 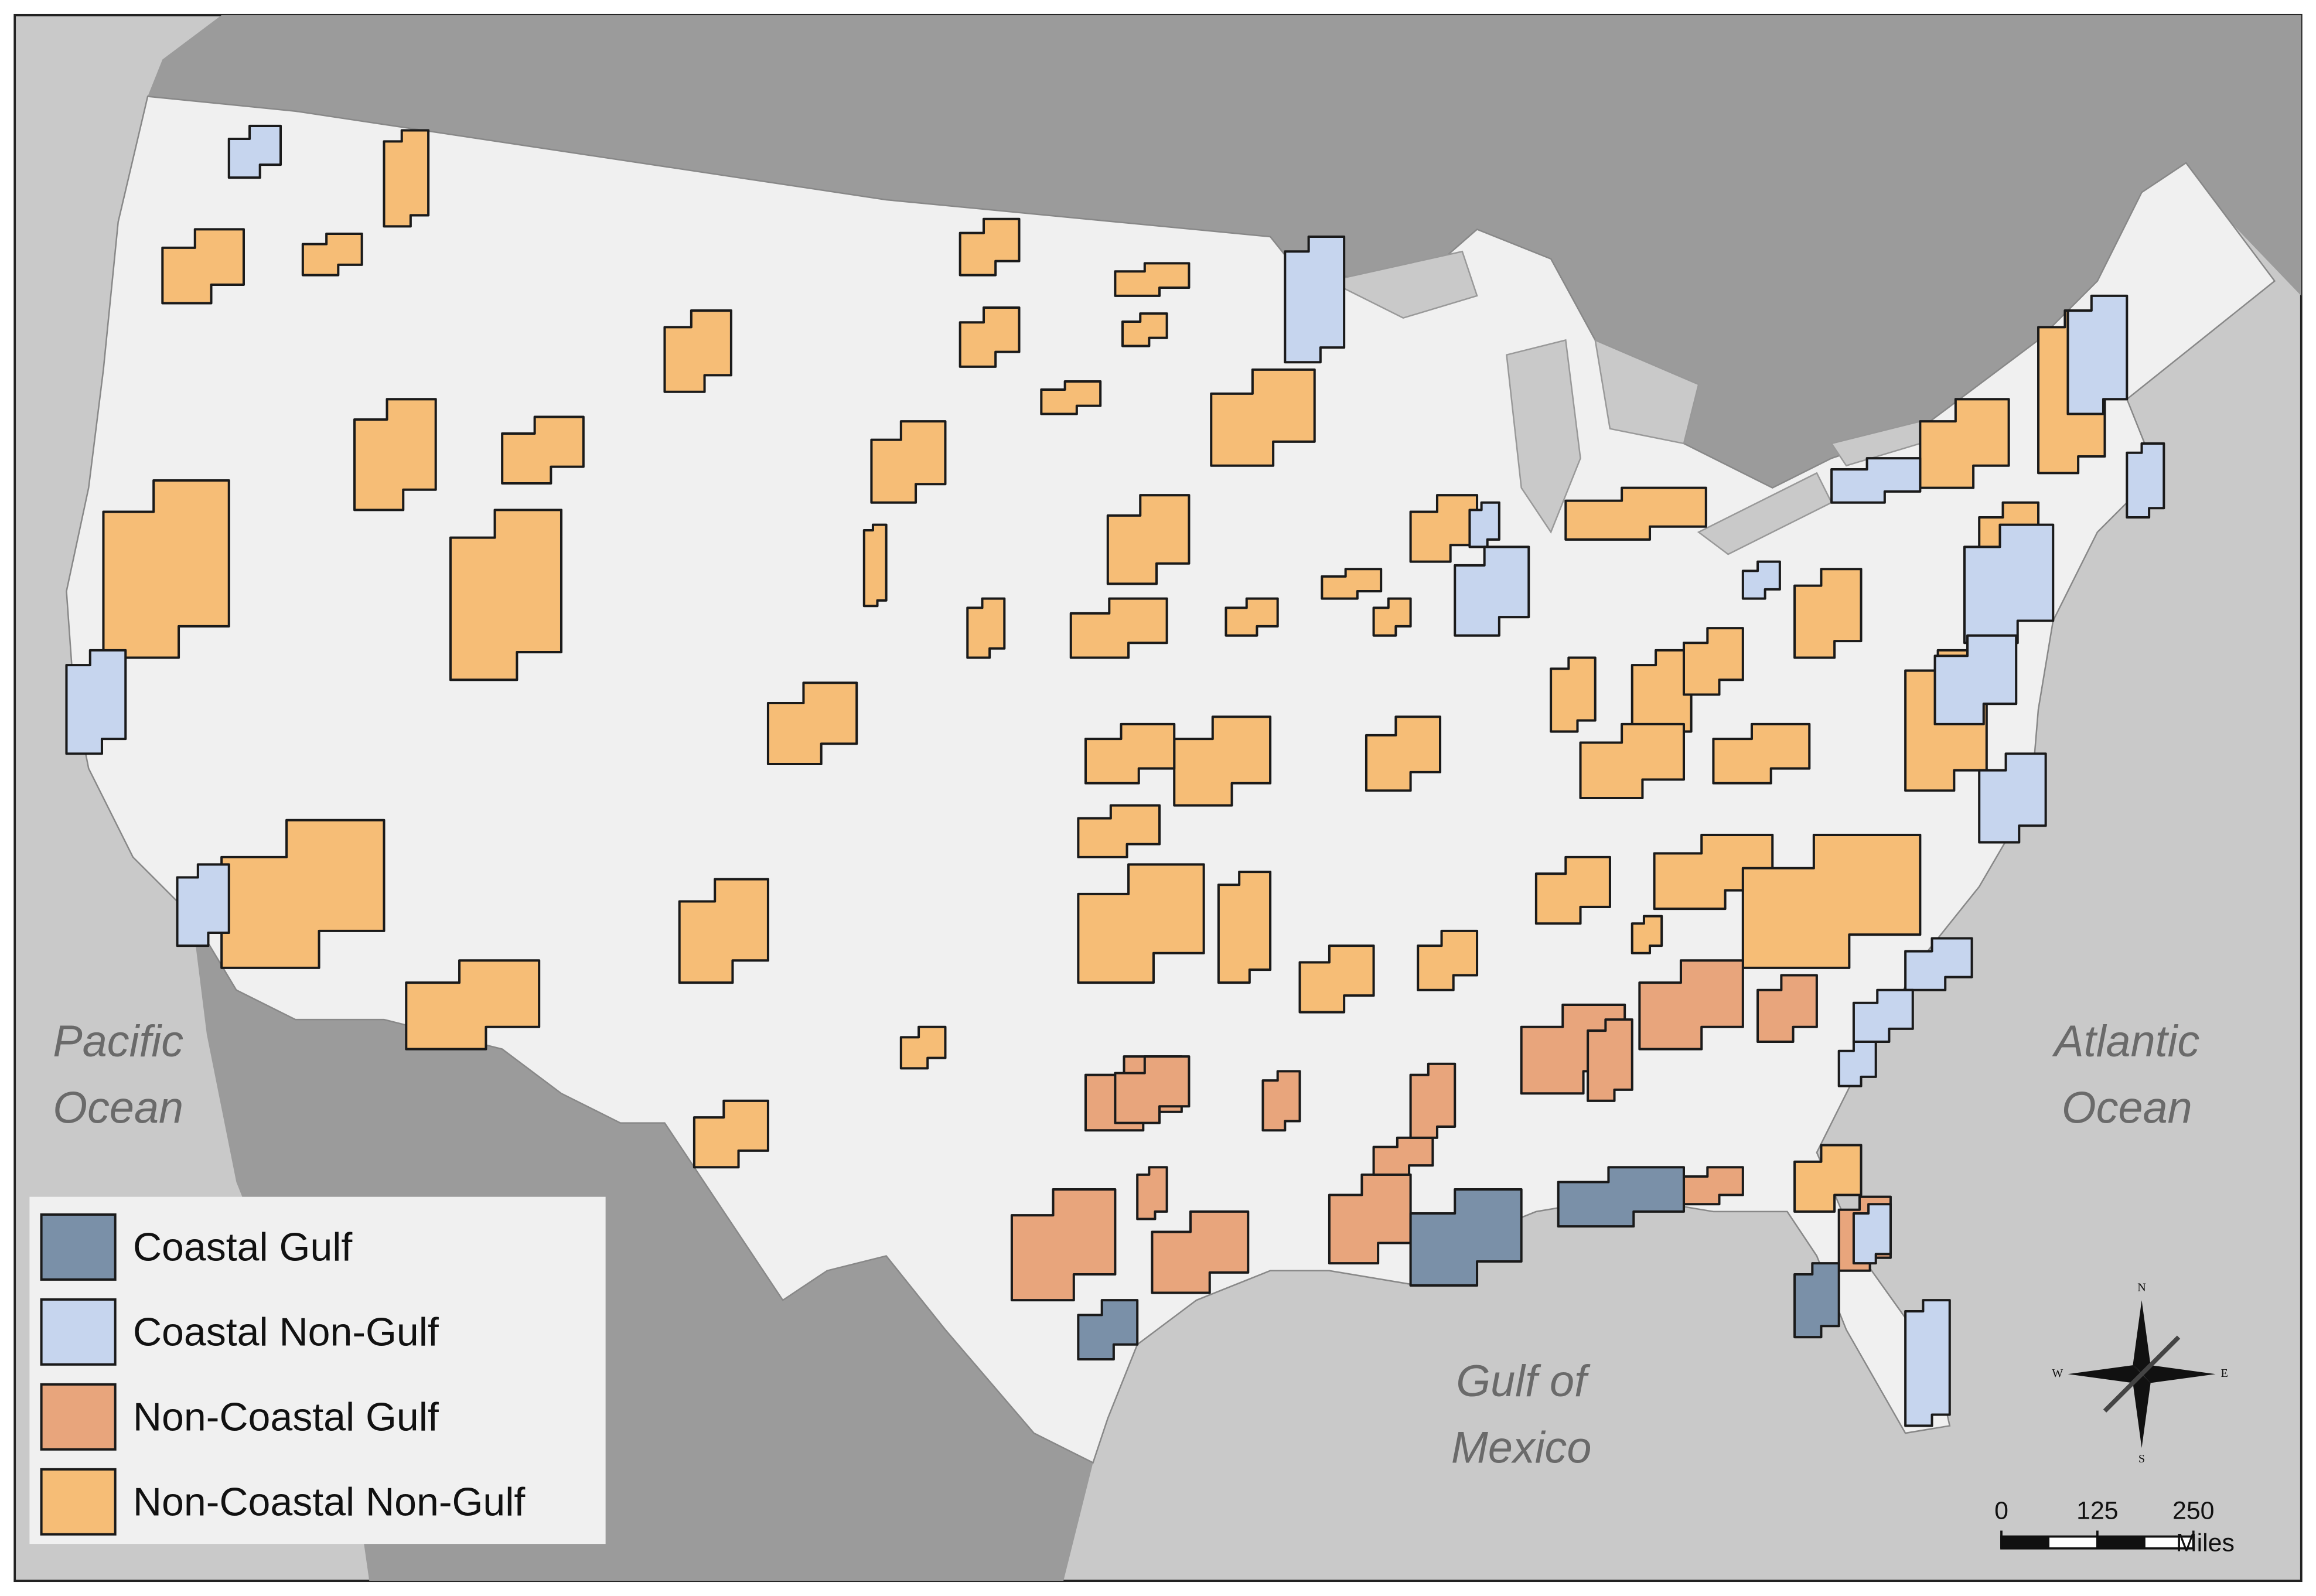 I want to click on ocean-label: Gulf of, so click(x=1523, y=1381).